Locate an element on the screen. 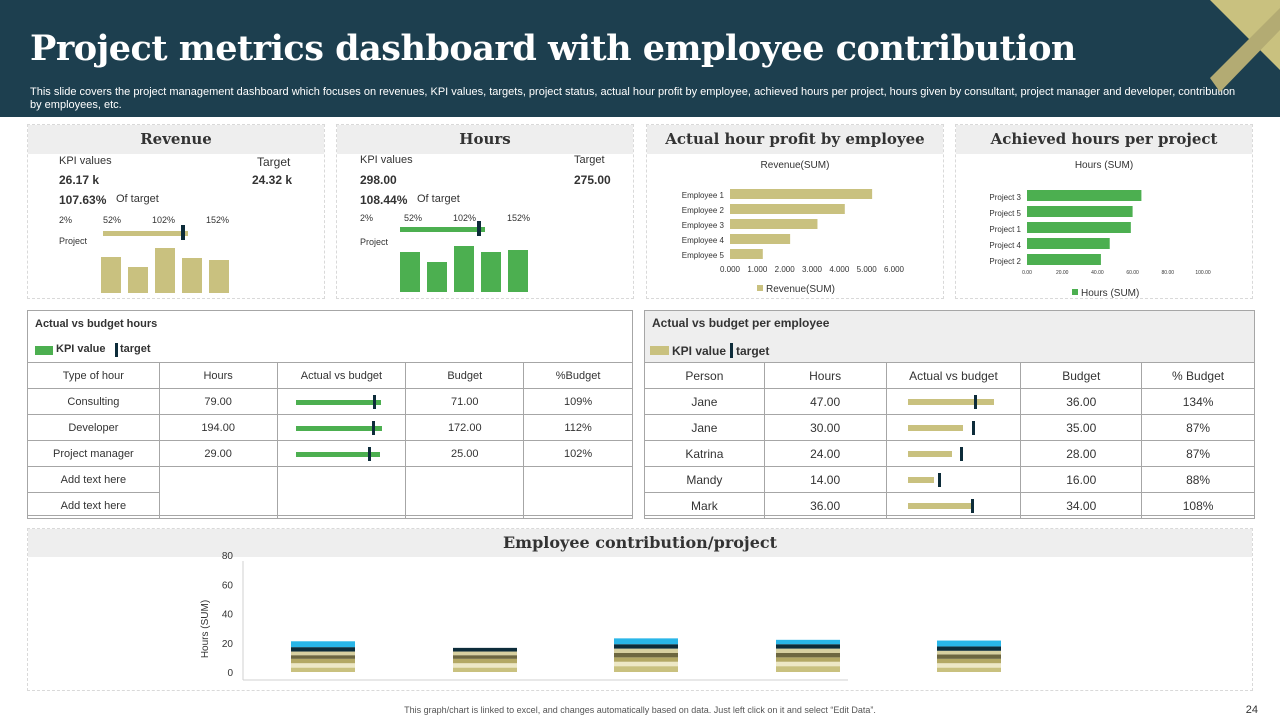 The width and height of the screenshot is (1280, 720). scale-tick: 52% is located at coordinates (112, 220).